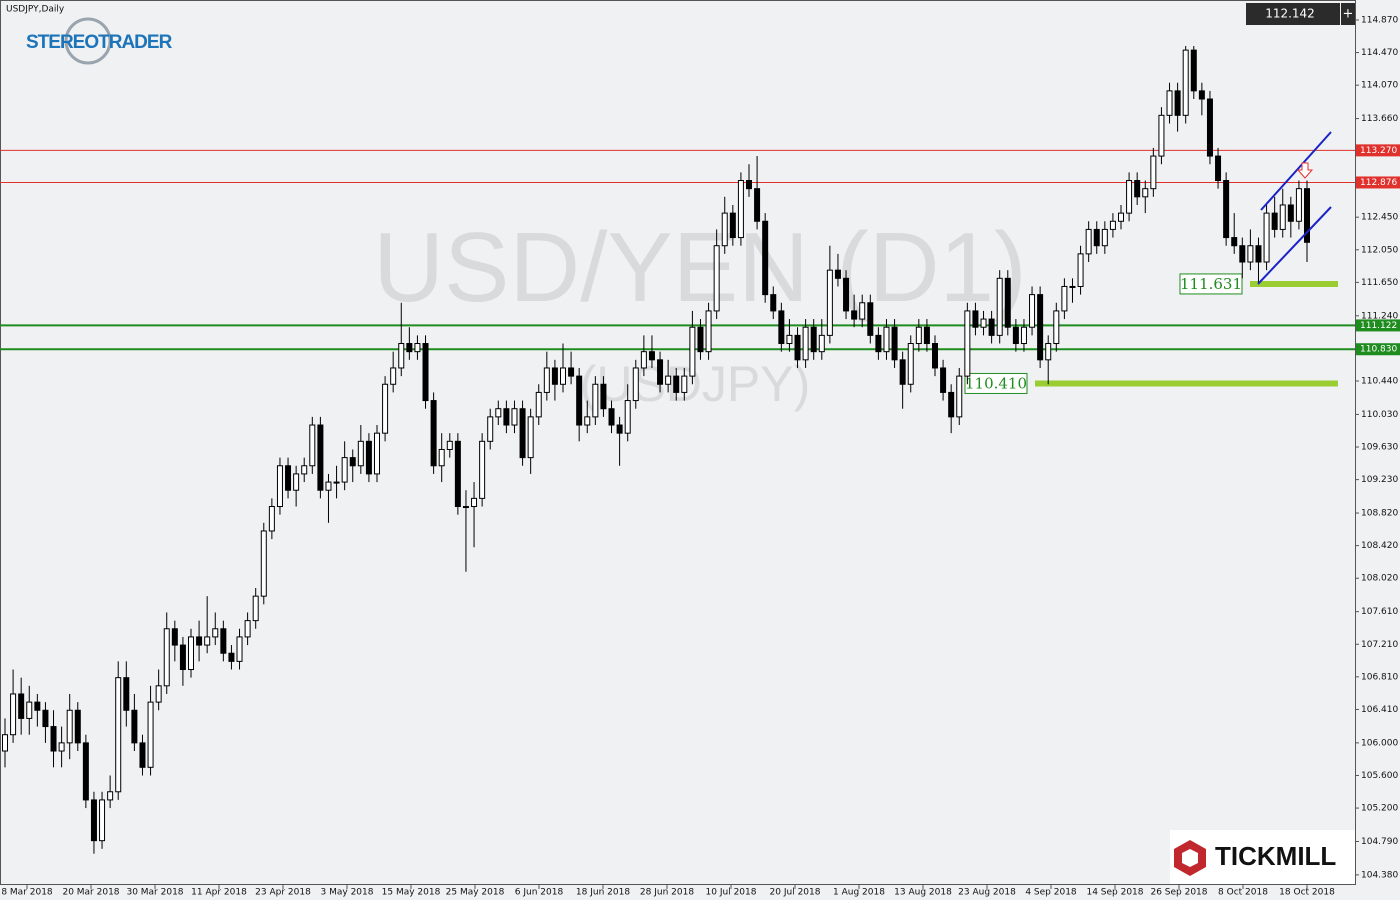  What do you see at coordinates (667, 893) in the screenshot?
I see `x-tick-label: 28 Jun 2018` at bounding box center [667, 893].